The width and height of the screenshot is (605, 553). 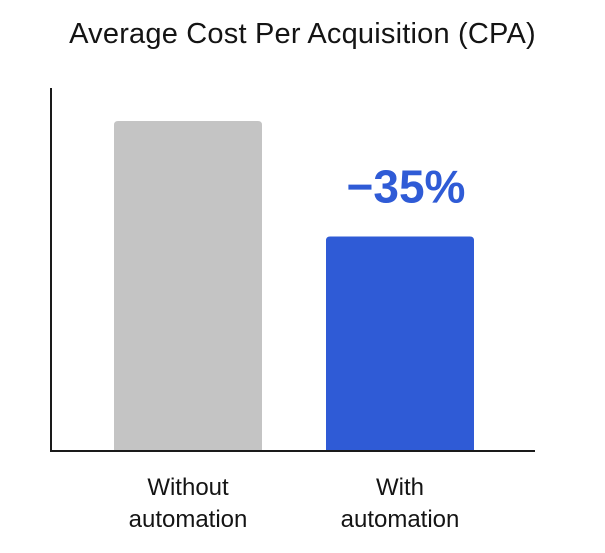 I want to click on bar-without-automation, so click(x=188, y=286).